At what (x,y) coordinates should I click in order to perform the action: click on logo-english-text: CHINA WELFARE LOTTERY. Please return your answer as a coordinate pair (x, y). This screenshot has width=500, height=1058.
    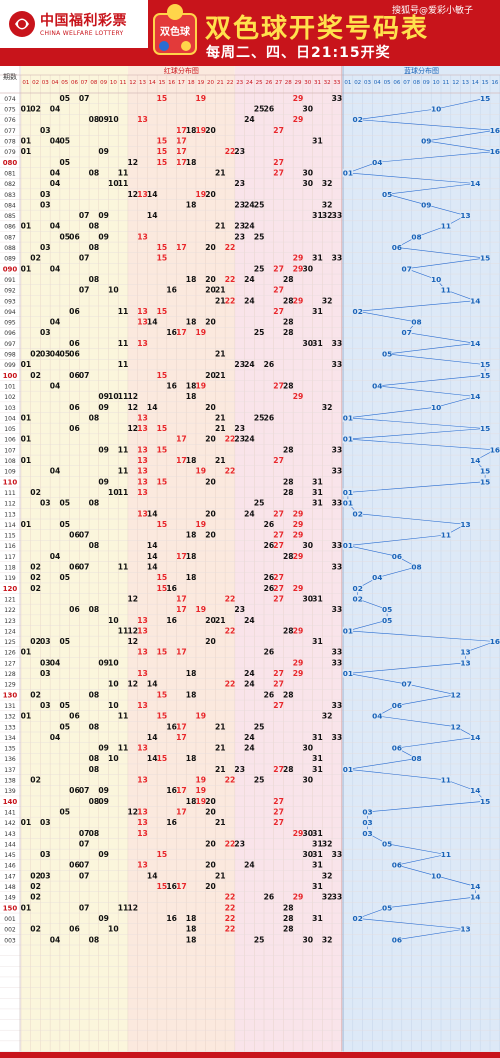
    Looking at the image, I should click on (82, 33).